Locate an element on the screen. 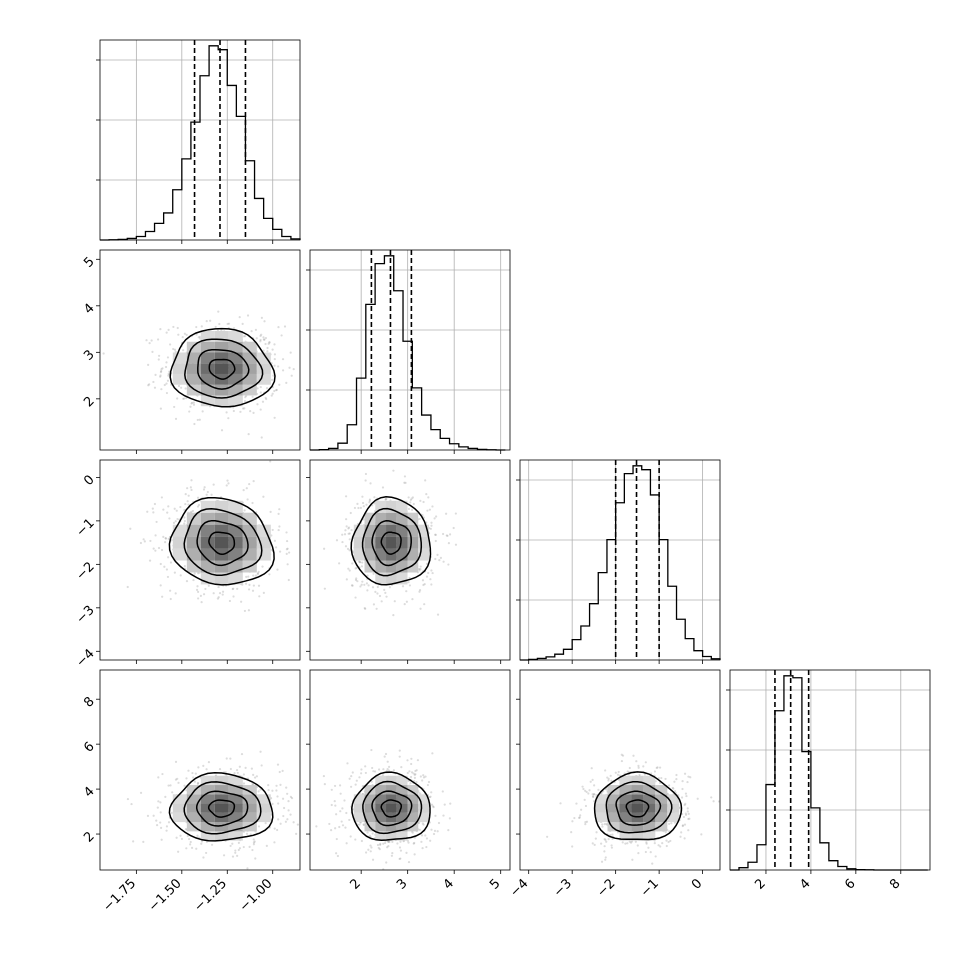  x-tick-label: −1.50 is located at coordinates (165, 895).